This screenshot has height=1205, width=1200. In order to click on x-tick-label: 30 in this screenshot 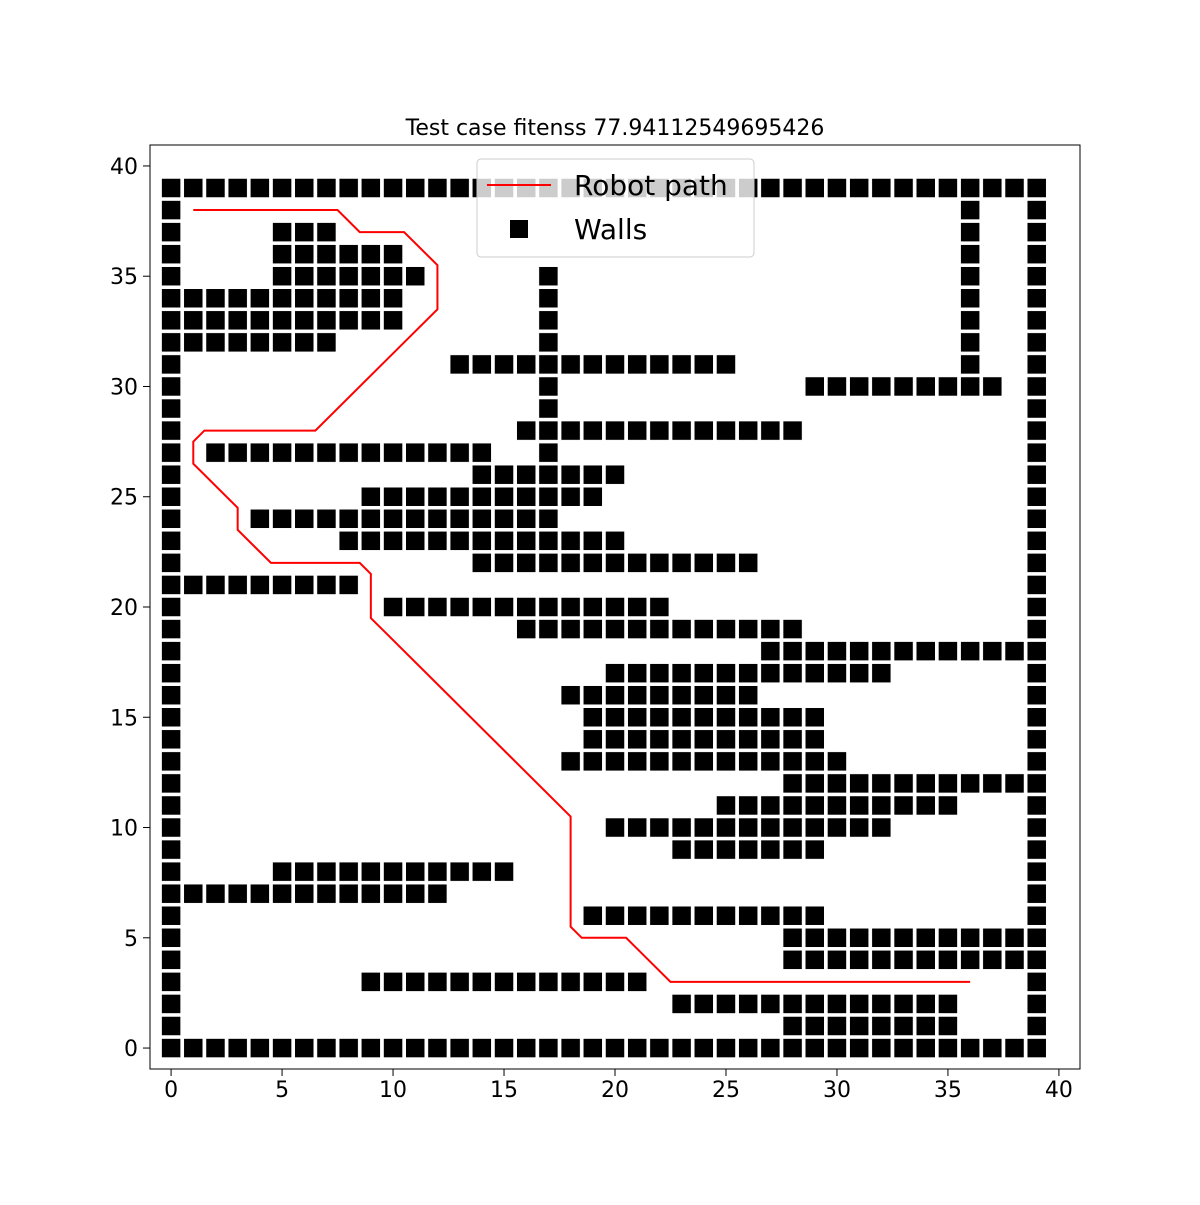, I will do `click(837, 1090)`.